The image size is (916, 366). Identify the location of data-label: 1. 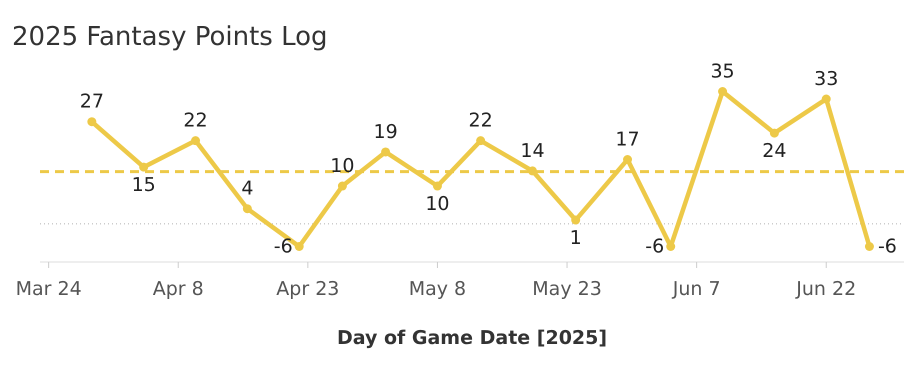
(576, 238).